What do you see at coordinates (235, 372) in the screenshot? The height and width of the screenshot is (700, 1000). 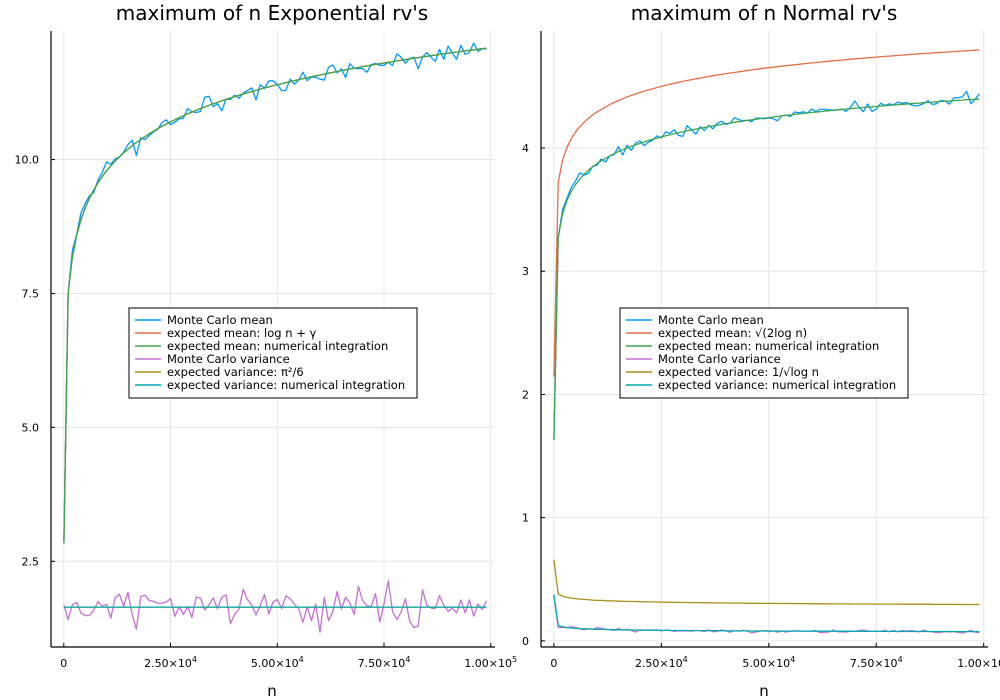 I see `legend-label: expected variance: π²/6` at bounding box center [235, 372].